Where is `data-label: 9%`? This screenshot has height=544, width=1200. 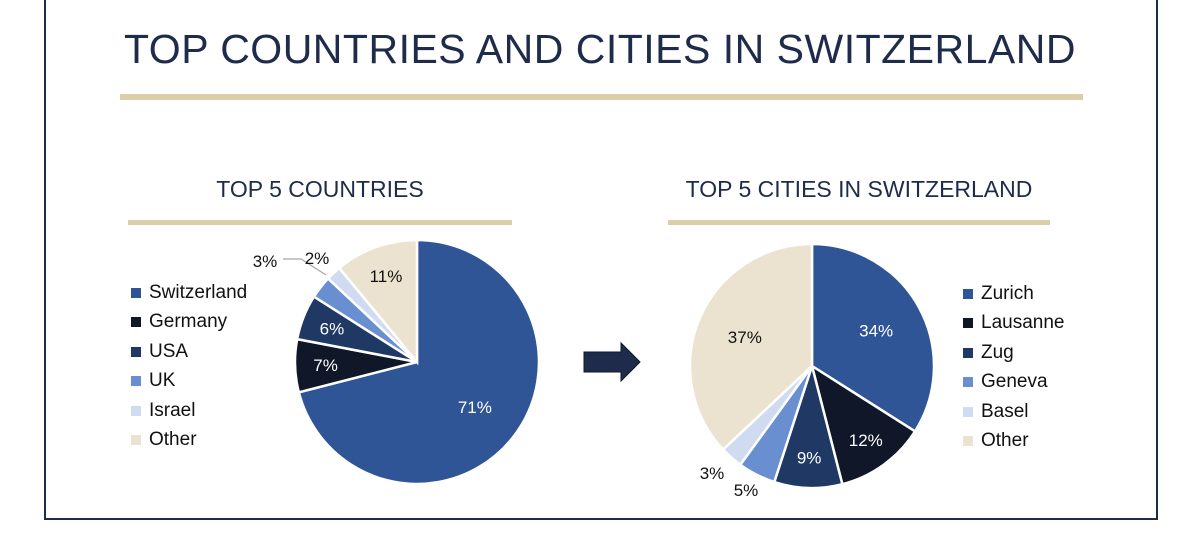
data-label: 9% is located at coordinates (809, 457).